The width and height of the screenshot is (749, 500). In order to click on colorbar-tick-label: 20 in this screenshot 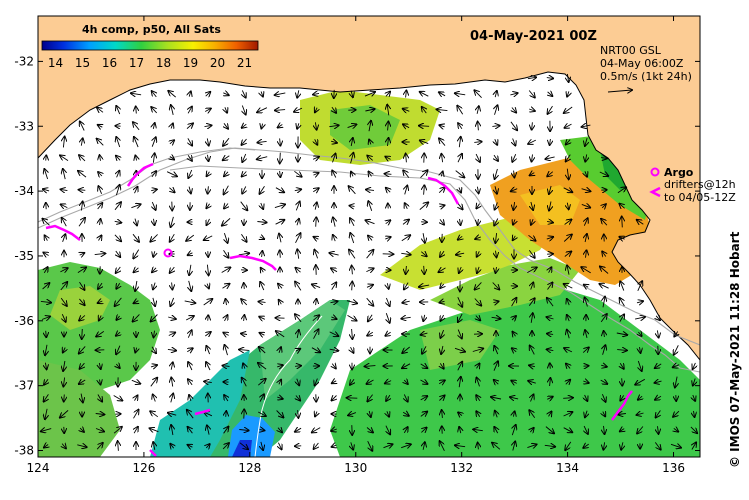, I will do `click(217, 63)`.